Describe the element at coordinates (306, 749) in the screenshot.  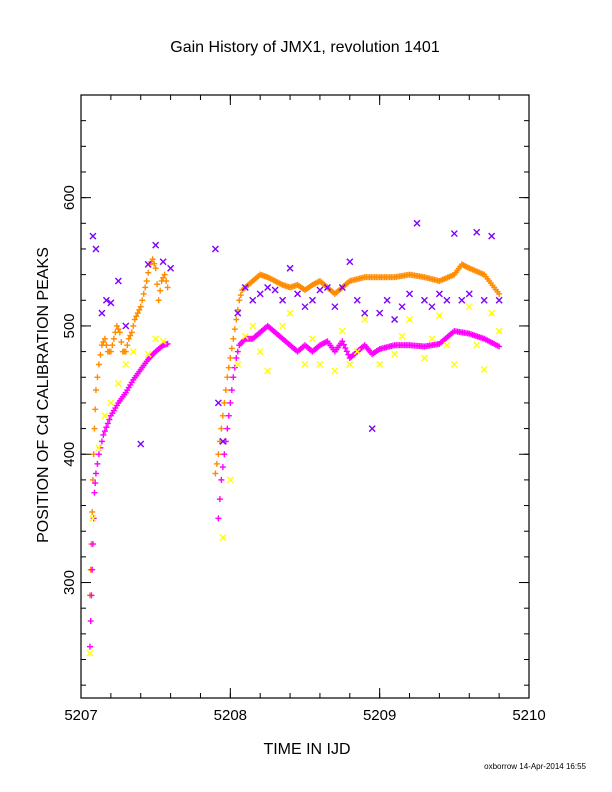
I see `x-axis-label: TIME IN IJD` at that location.